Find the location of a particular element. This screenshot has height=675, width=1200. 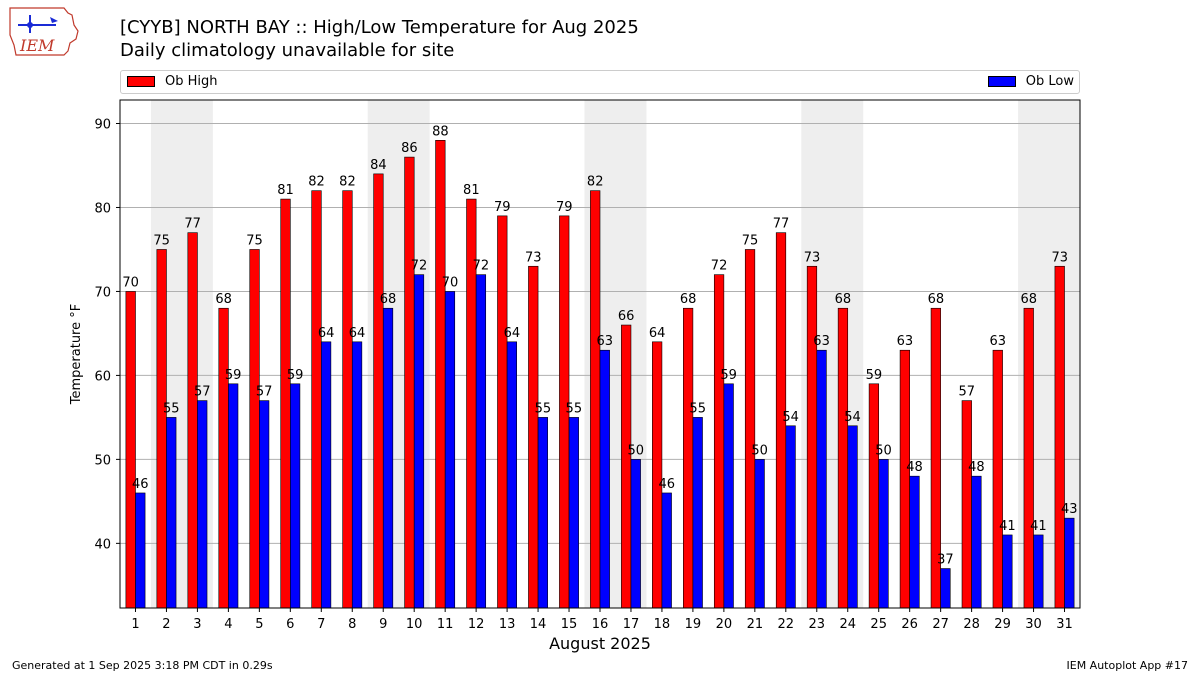

x-tick-label: 24 is located at coordinates (847, 624).